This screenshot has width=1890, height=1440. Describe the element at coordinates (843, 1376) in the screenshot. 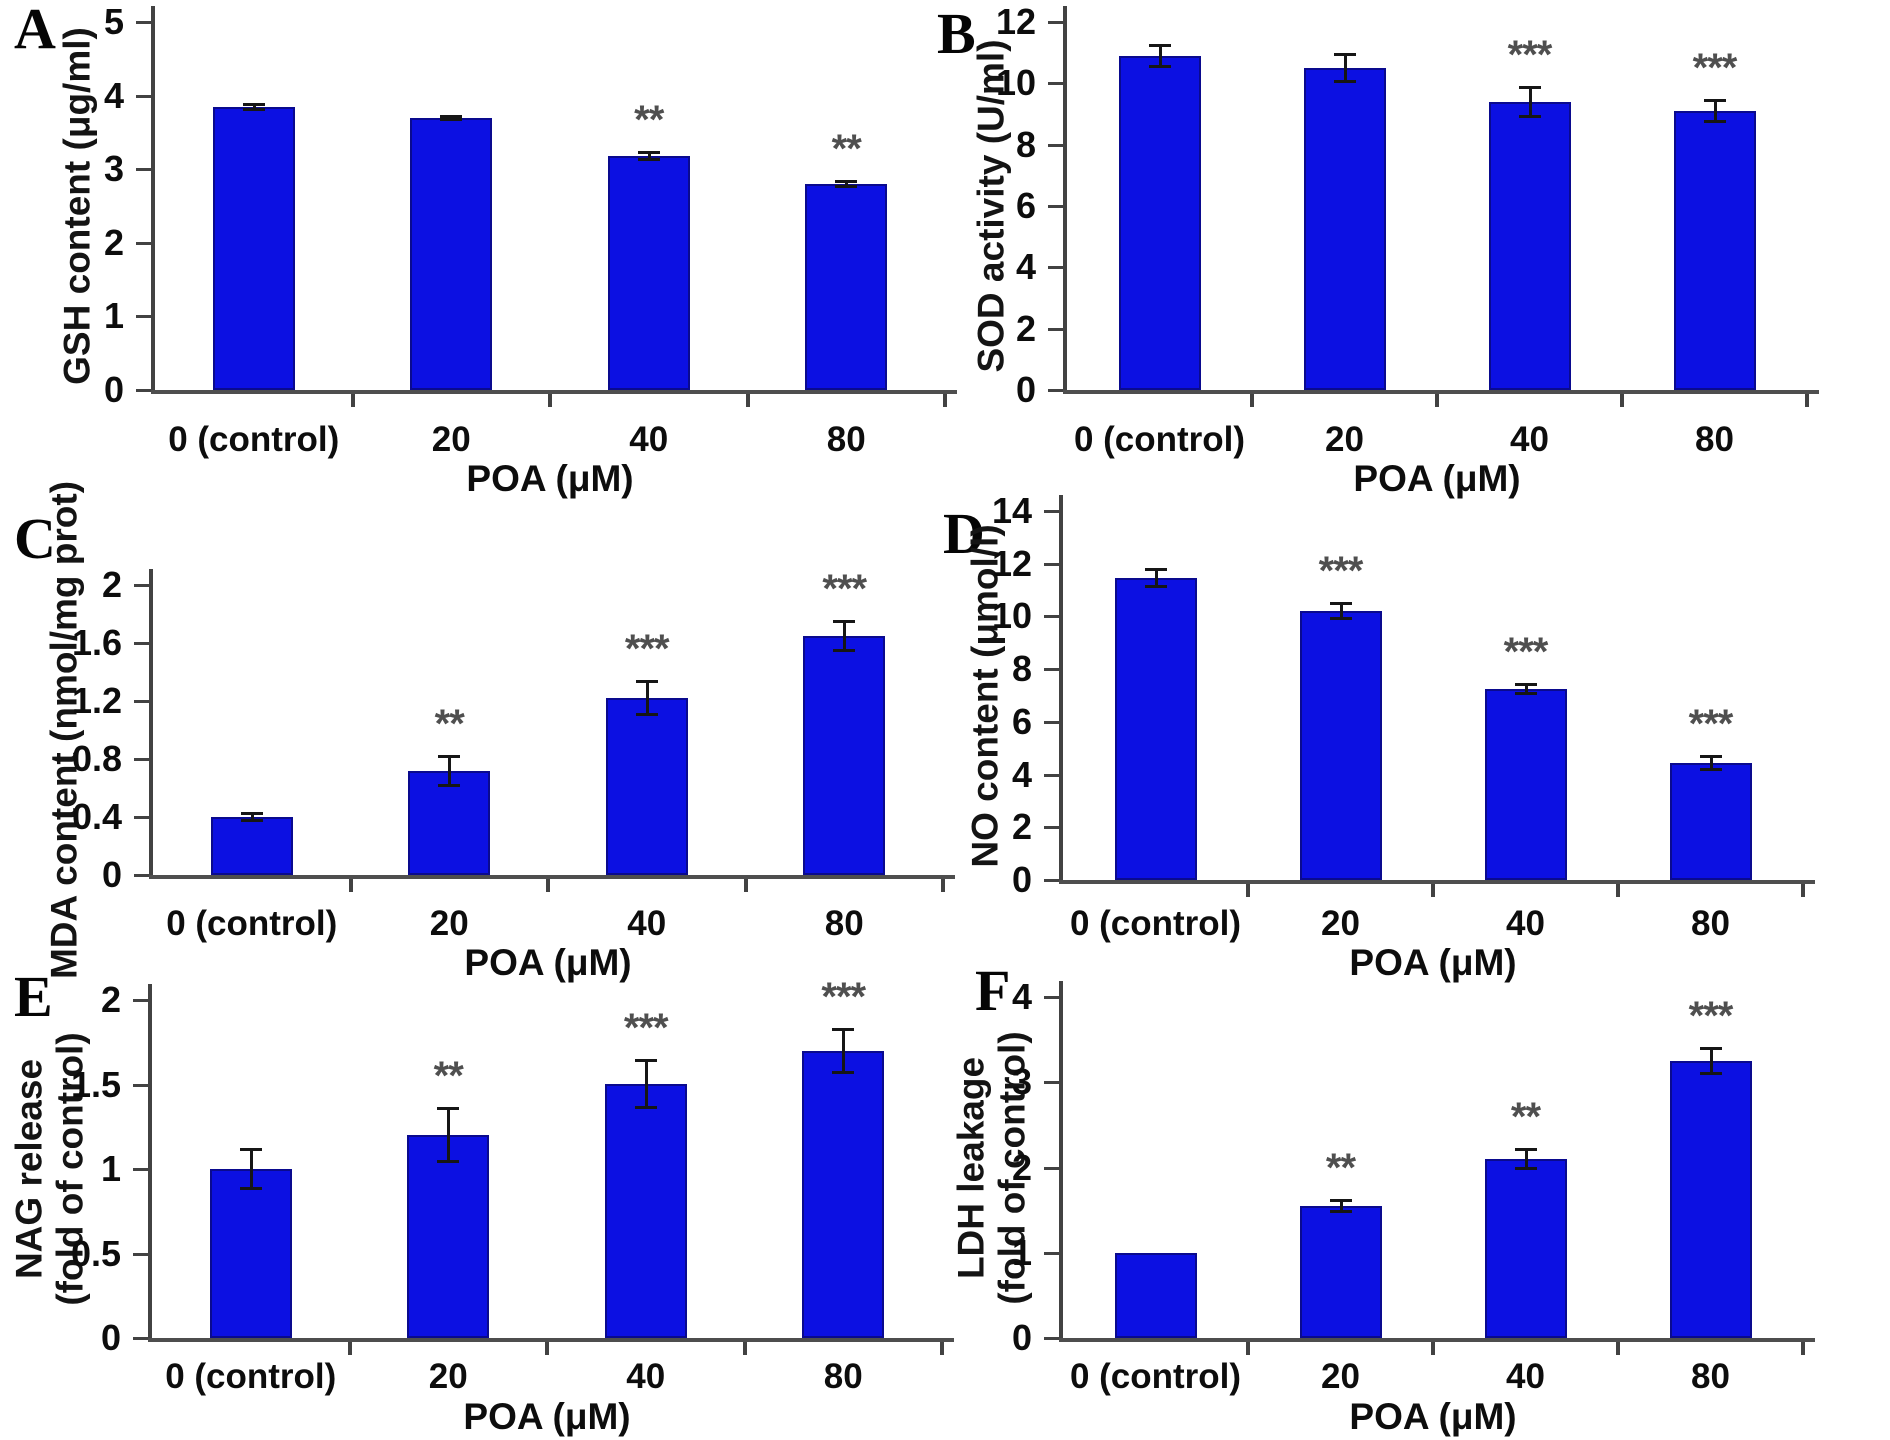

I see `x-tick-label: 80` at that location.